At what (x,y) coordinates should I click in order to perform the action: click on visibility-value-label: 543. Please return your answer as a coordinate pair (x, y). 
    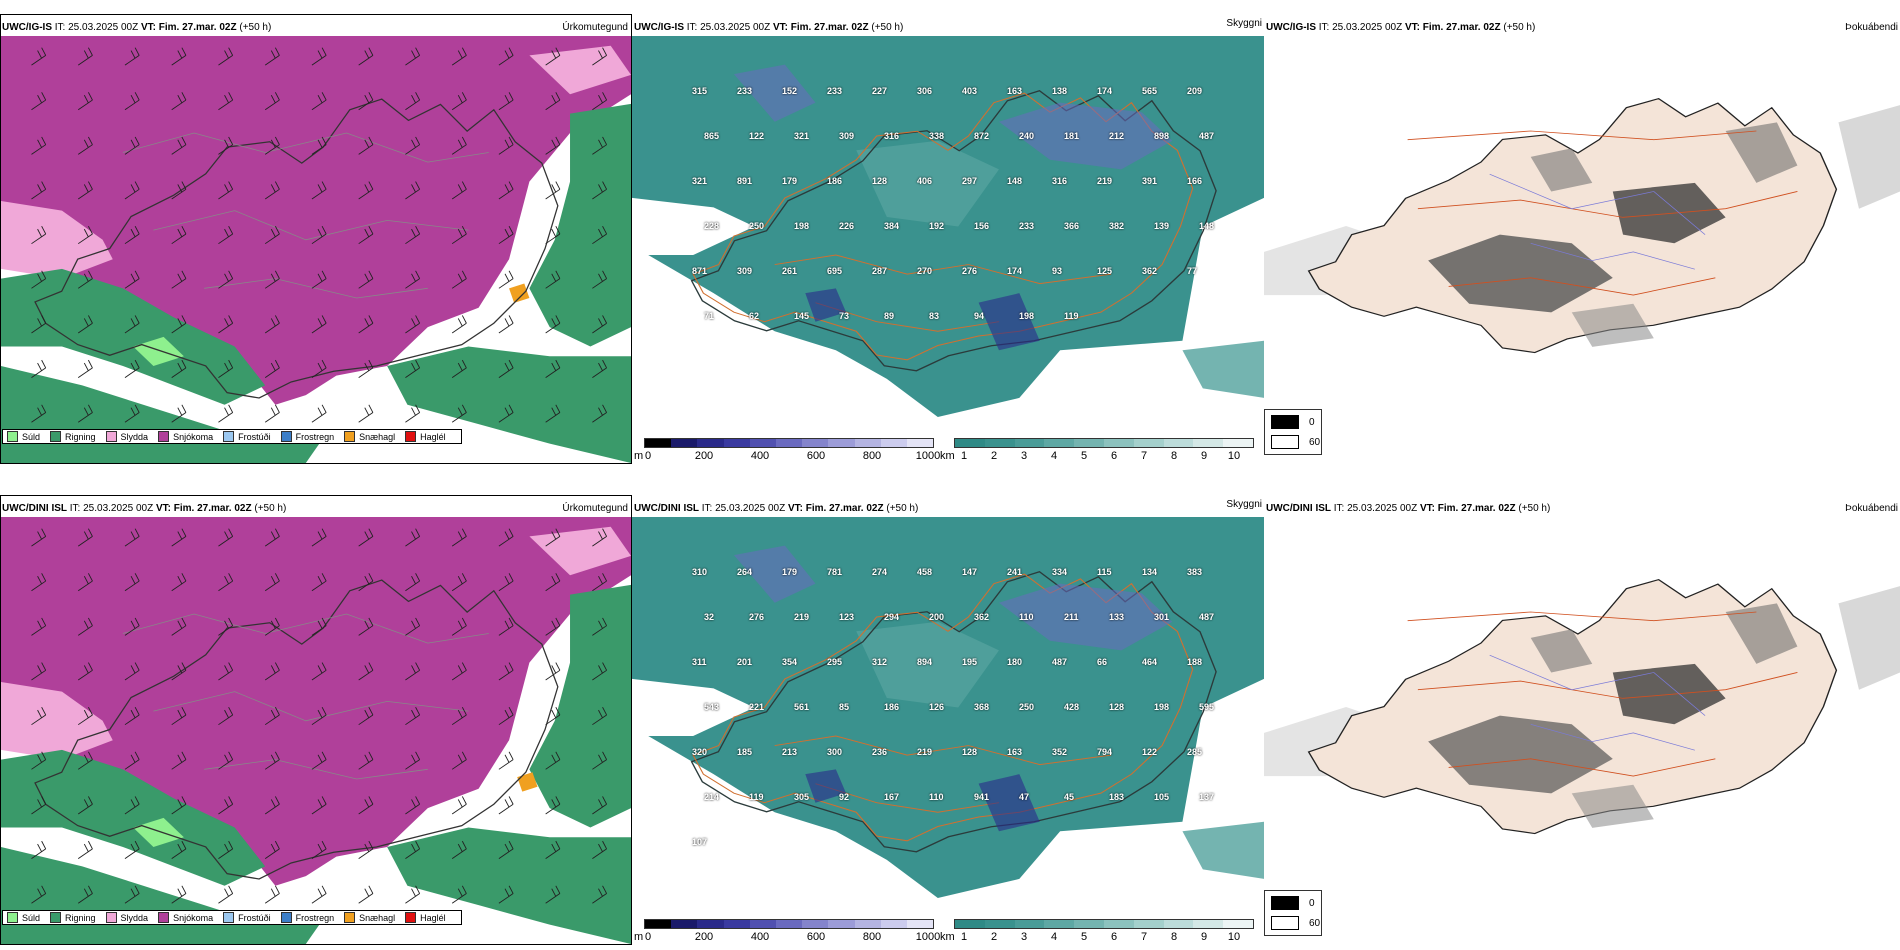
    Looking at the image, I should click on (712, 707).